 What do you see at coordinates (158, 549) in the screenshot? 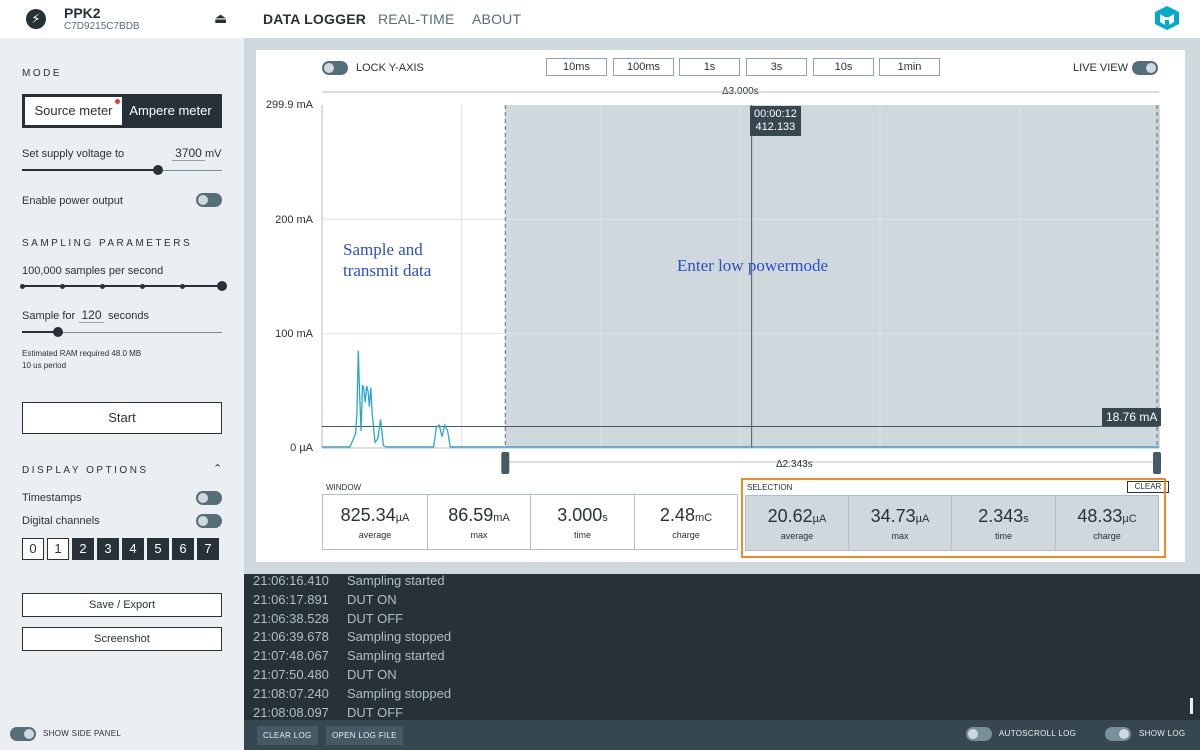
I see `digital-channel-5: 5` at bounding box center [158, 549].